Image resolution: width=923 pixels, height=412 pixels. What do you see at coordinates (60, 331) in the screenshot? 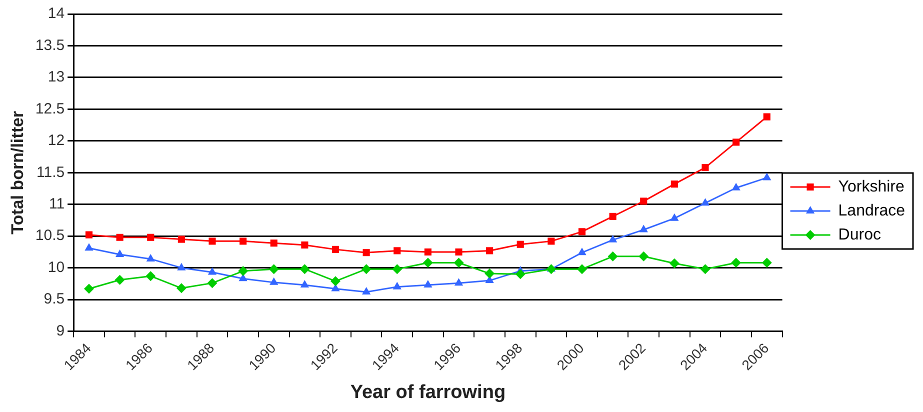
I see `y-tick-label: 9` at bounding box center [60, 331].